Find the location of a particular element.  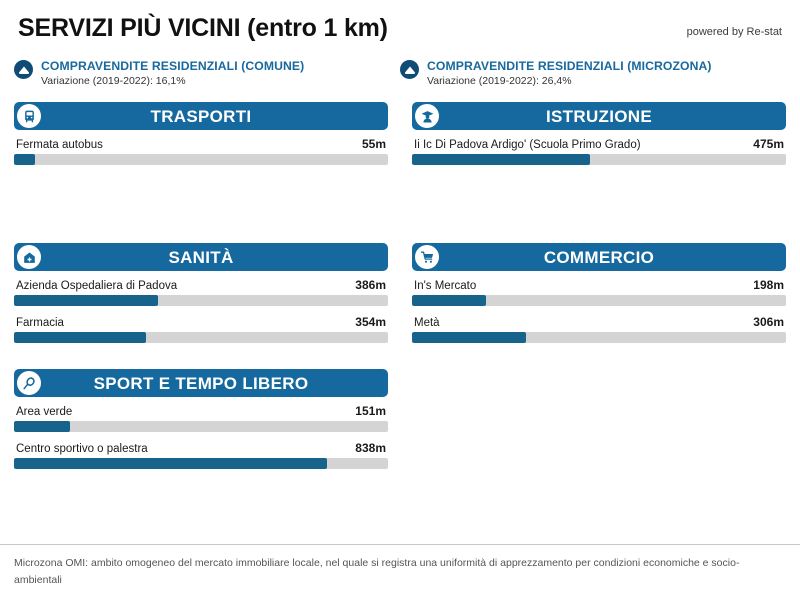

item-distance: 475m is located at coordinates (768, 144).